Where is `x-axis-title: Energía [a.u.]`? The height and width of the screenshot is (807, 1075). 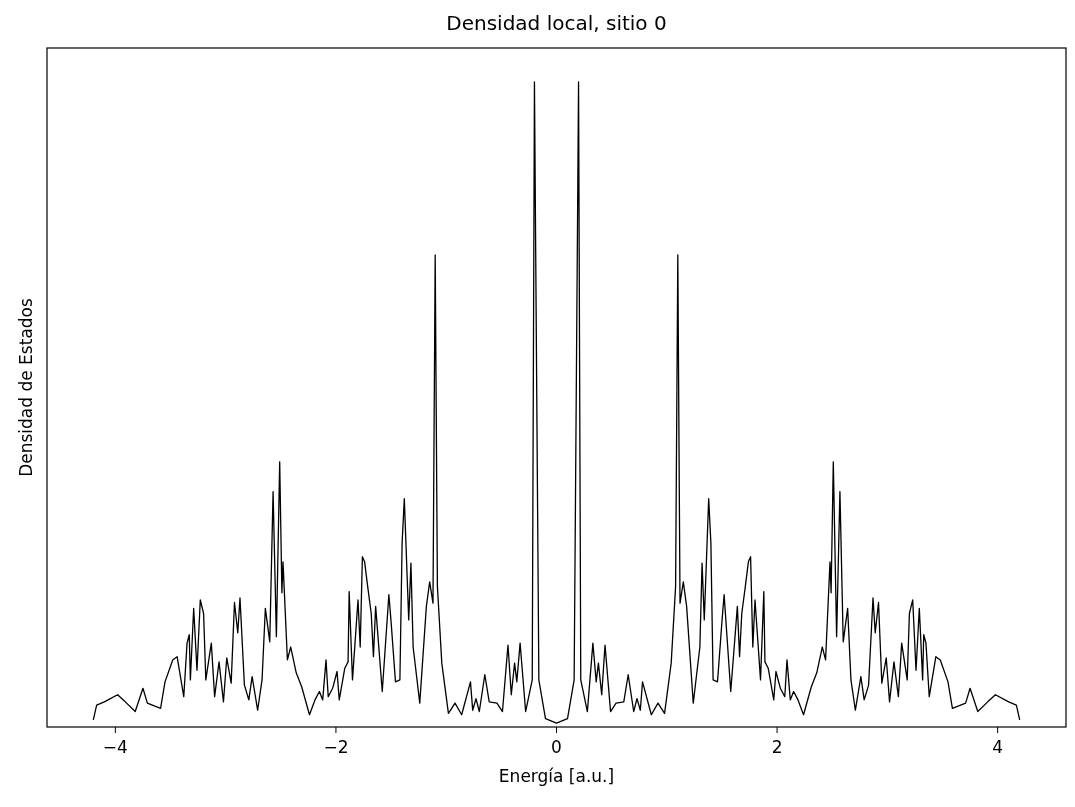 x-axis-title: Energía [a.u.] is located at coordinates (556, 776).